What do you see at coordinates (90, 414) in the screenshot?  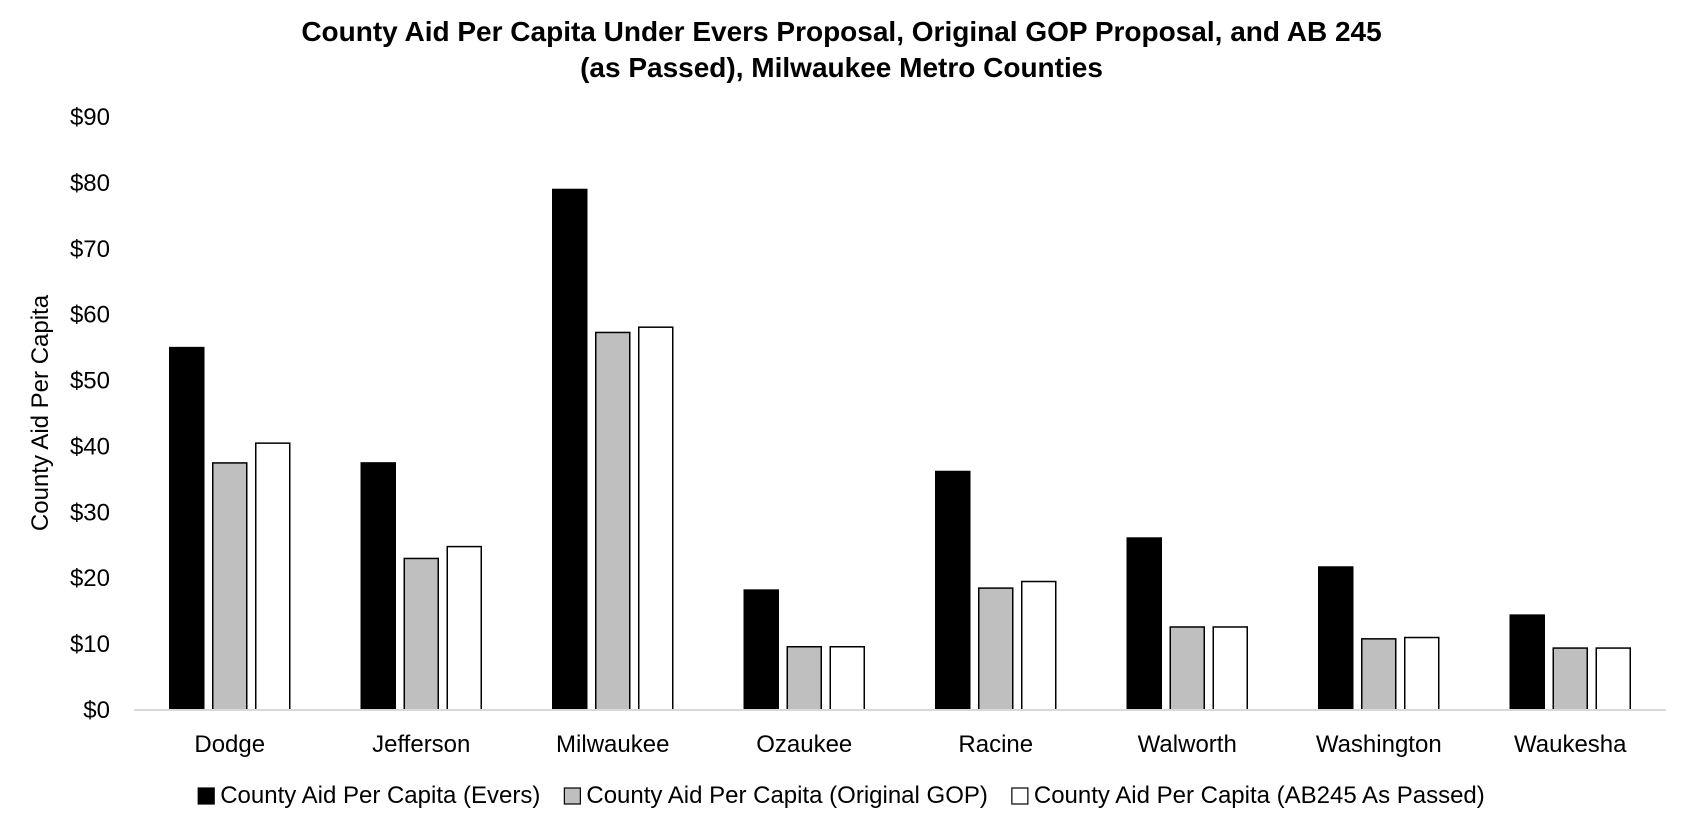 I see `y-axis-ticks: $0 $10 $20 $30 $40 $50 $60 $70 $80 $90` at bounding box center [90, 414].